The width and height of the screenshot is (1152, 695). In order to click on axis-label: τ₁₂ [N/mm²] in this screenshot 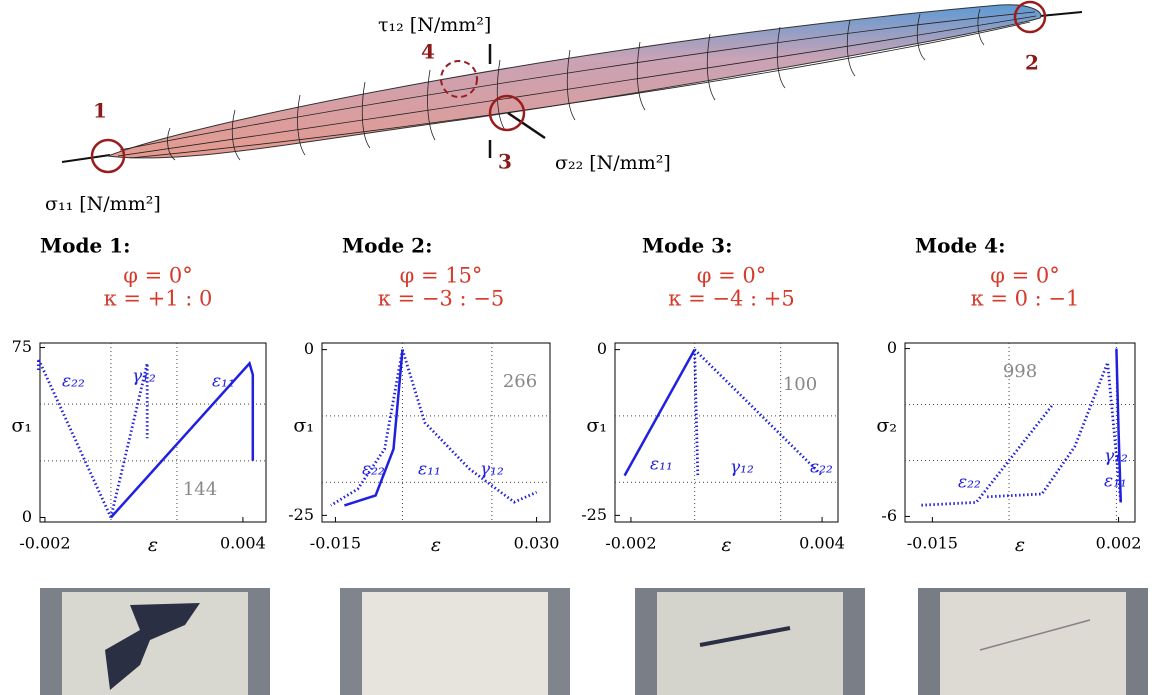, I will do `click(434, 25)`.